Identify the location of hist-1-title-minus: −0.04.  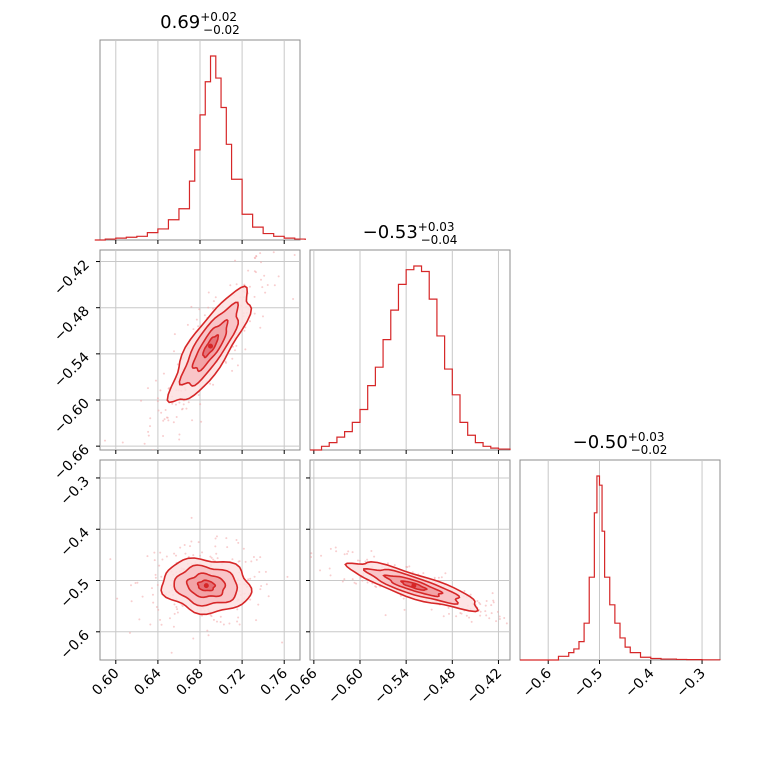
(439, 240).